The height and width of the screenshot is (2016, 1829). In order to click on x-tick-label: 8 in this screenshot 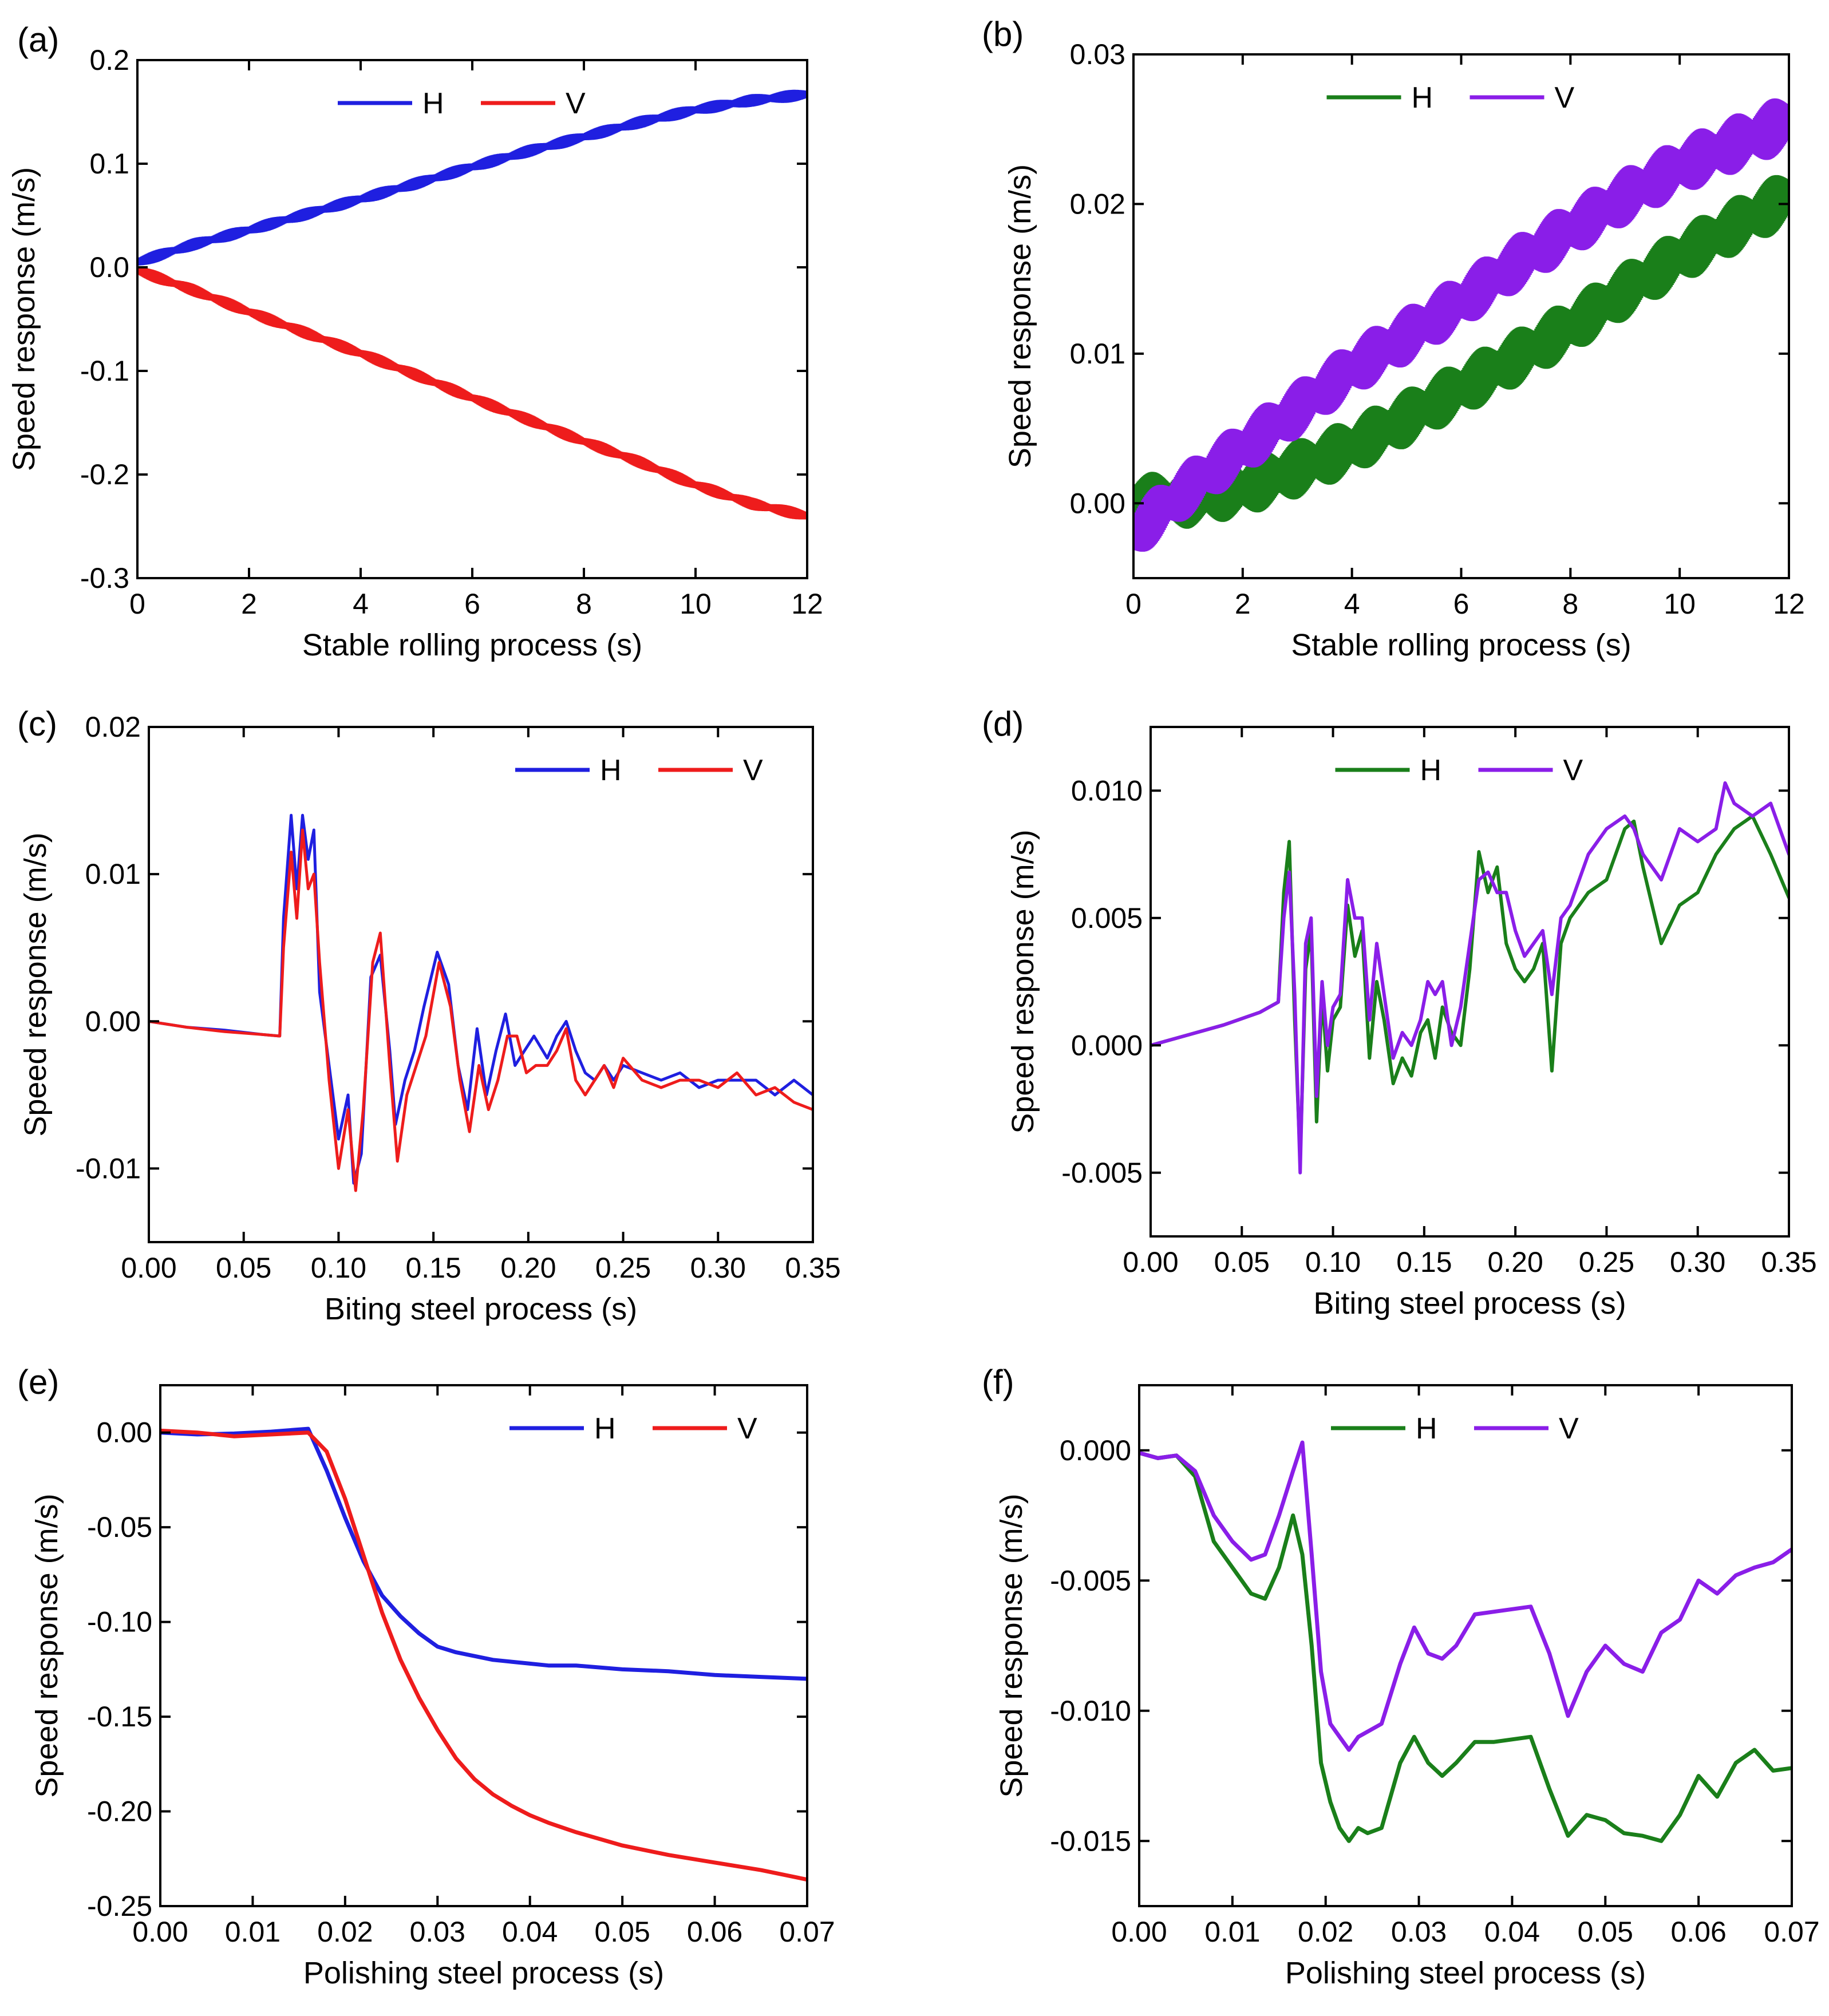, I will do `click(584, 604)`.